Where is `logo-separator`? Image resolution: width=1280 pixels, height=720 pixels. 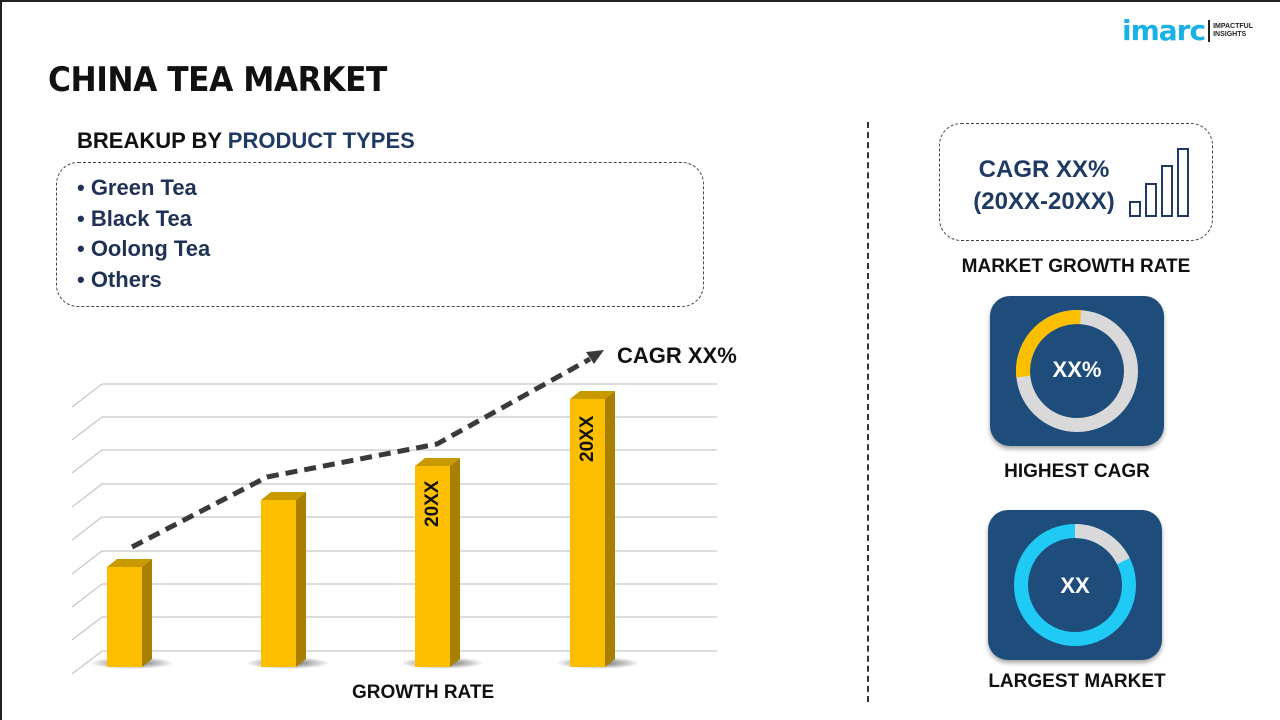 logo-separator is located at coordinates (1209, 30).